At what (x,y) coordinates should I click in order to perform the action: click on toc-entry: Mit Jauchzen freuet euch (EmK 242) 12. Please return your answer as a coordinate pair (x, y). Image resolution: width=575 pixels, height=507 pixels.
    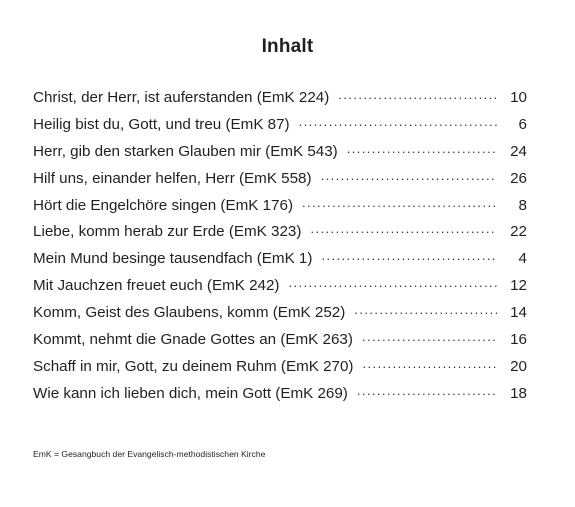
    Looking at the image, I should click on (280, 285).